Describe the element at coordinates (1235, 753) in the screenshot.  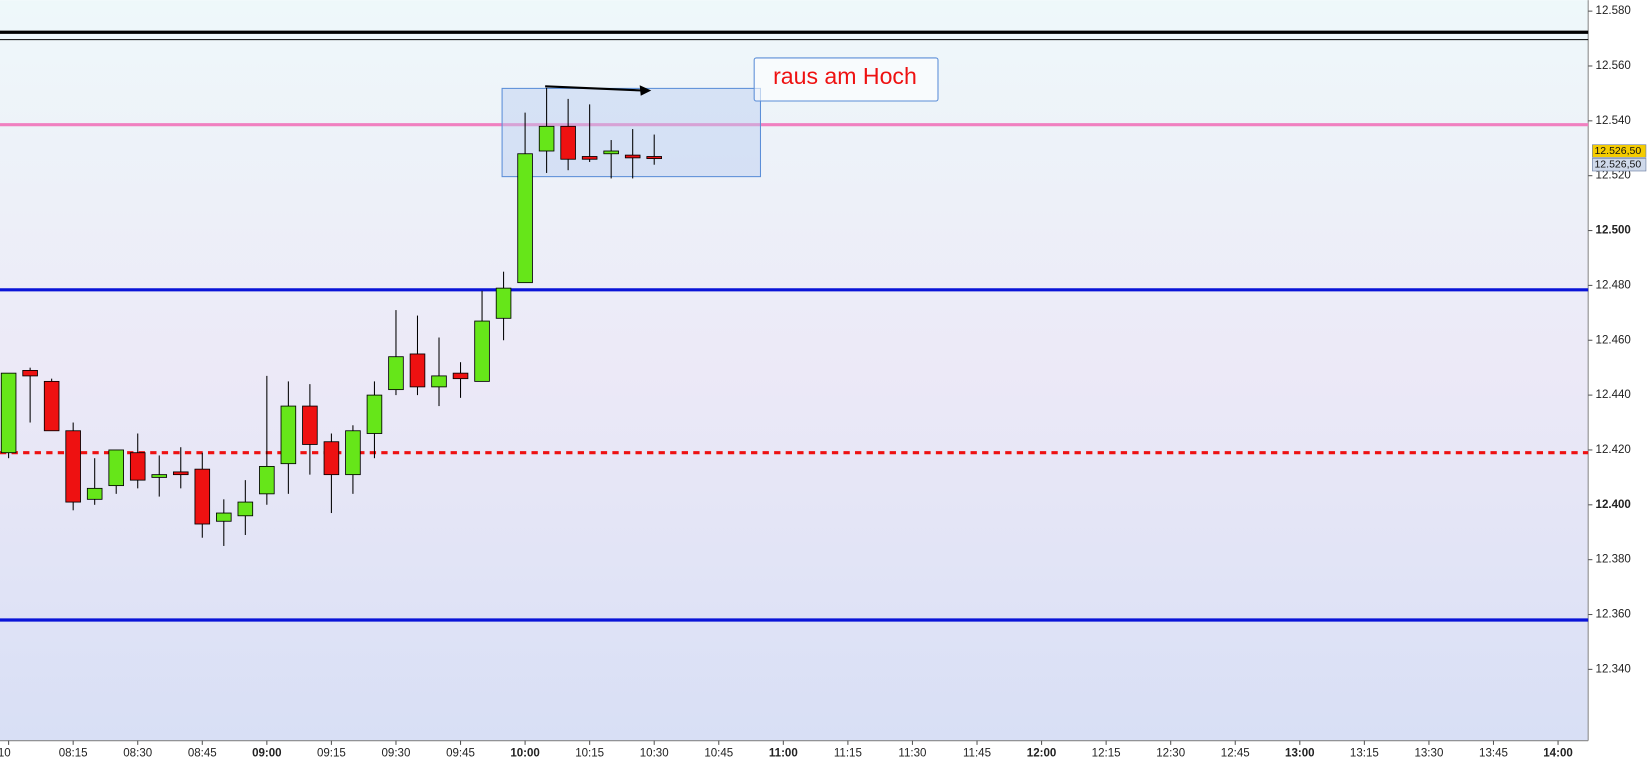
I see `x-tick-label: 12:45` at that location.